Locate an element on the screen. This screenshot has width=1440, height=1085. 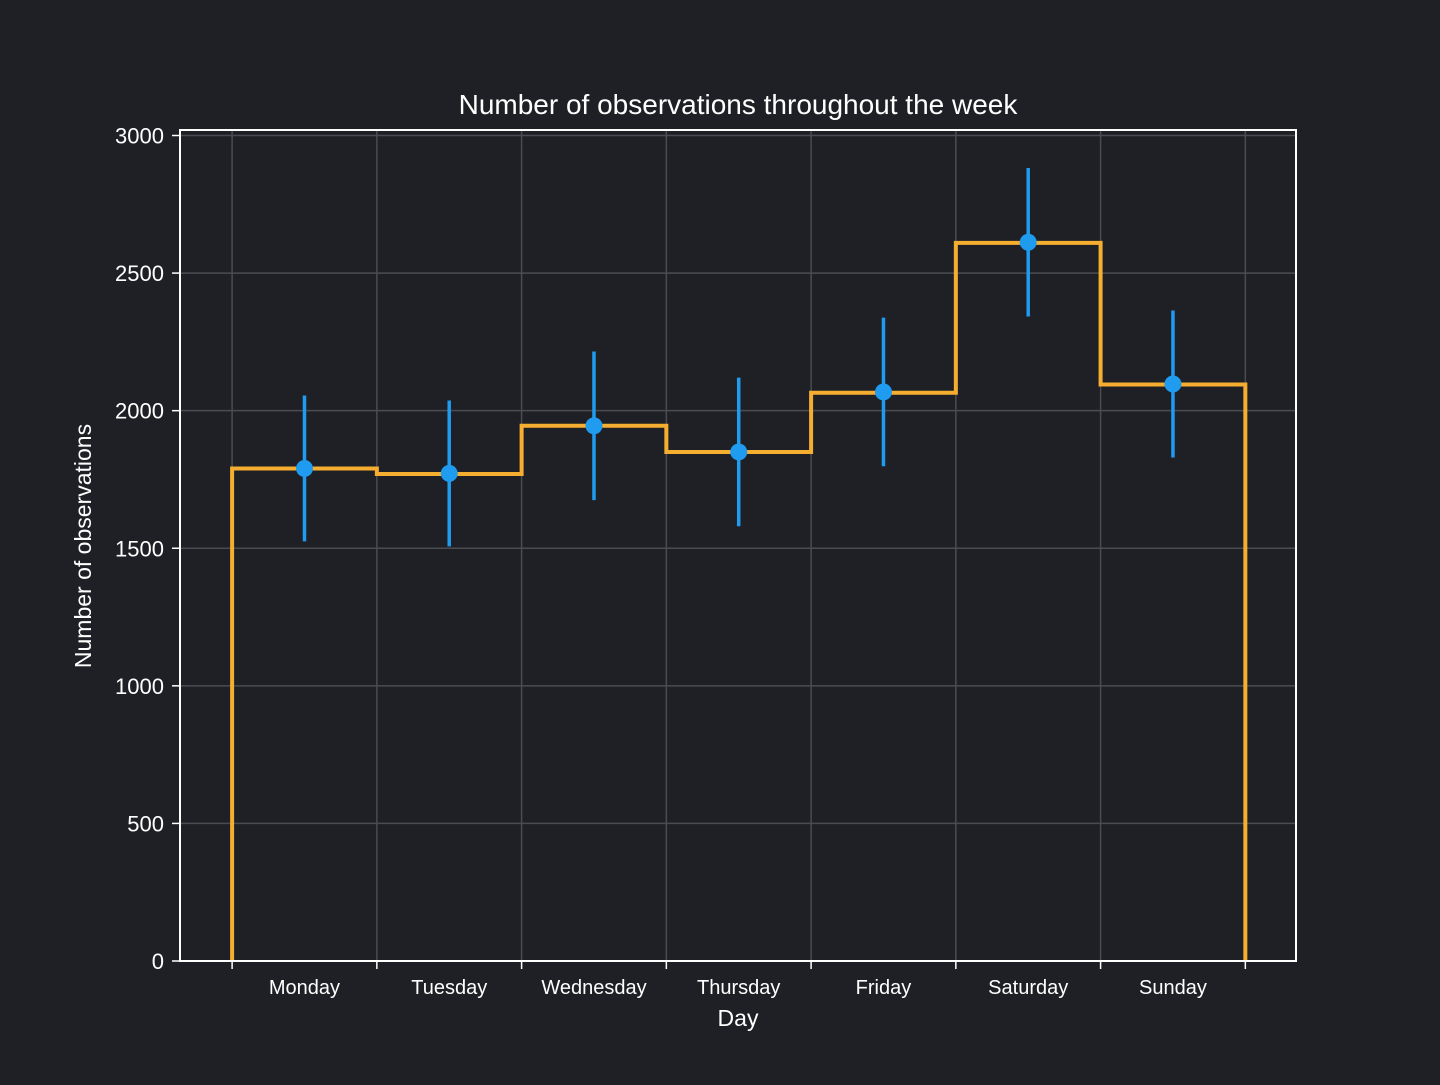
y-tick-label: 3000 is located at coordinates (139, 136).